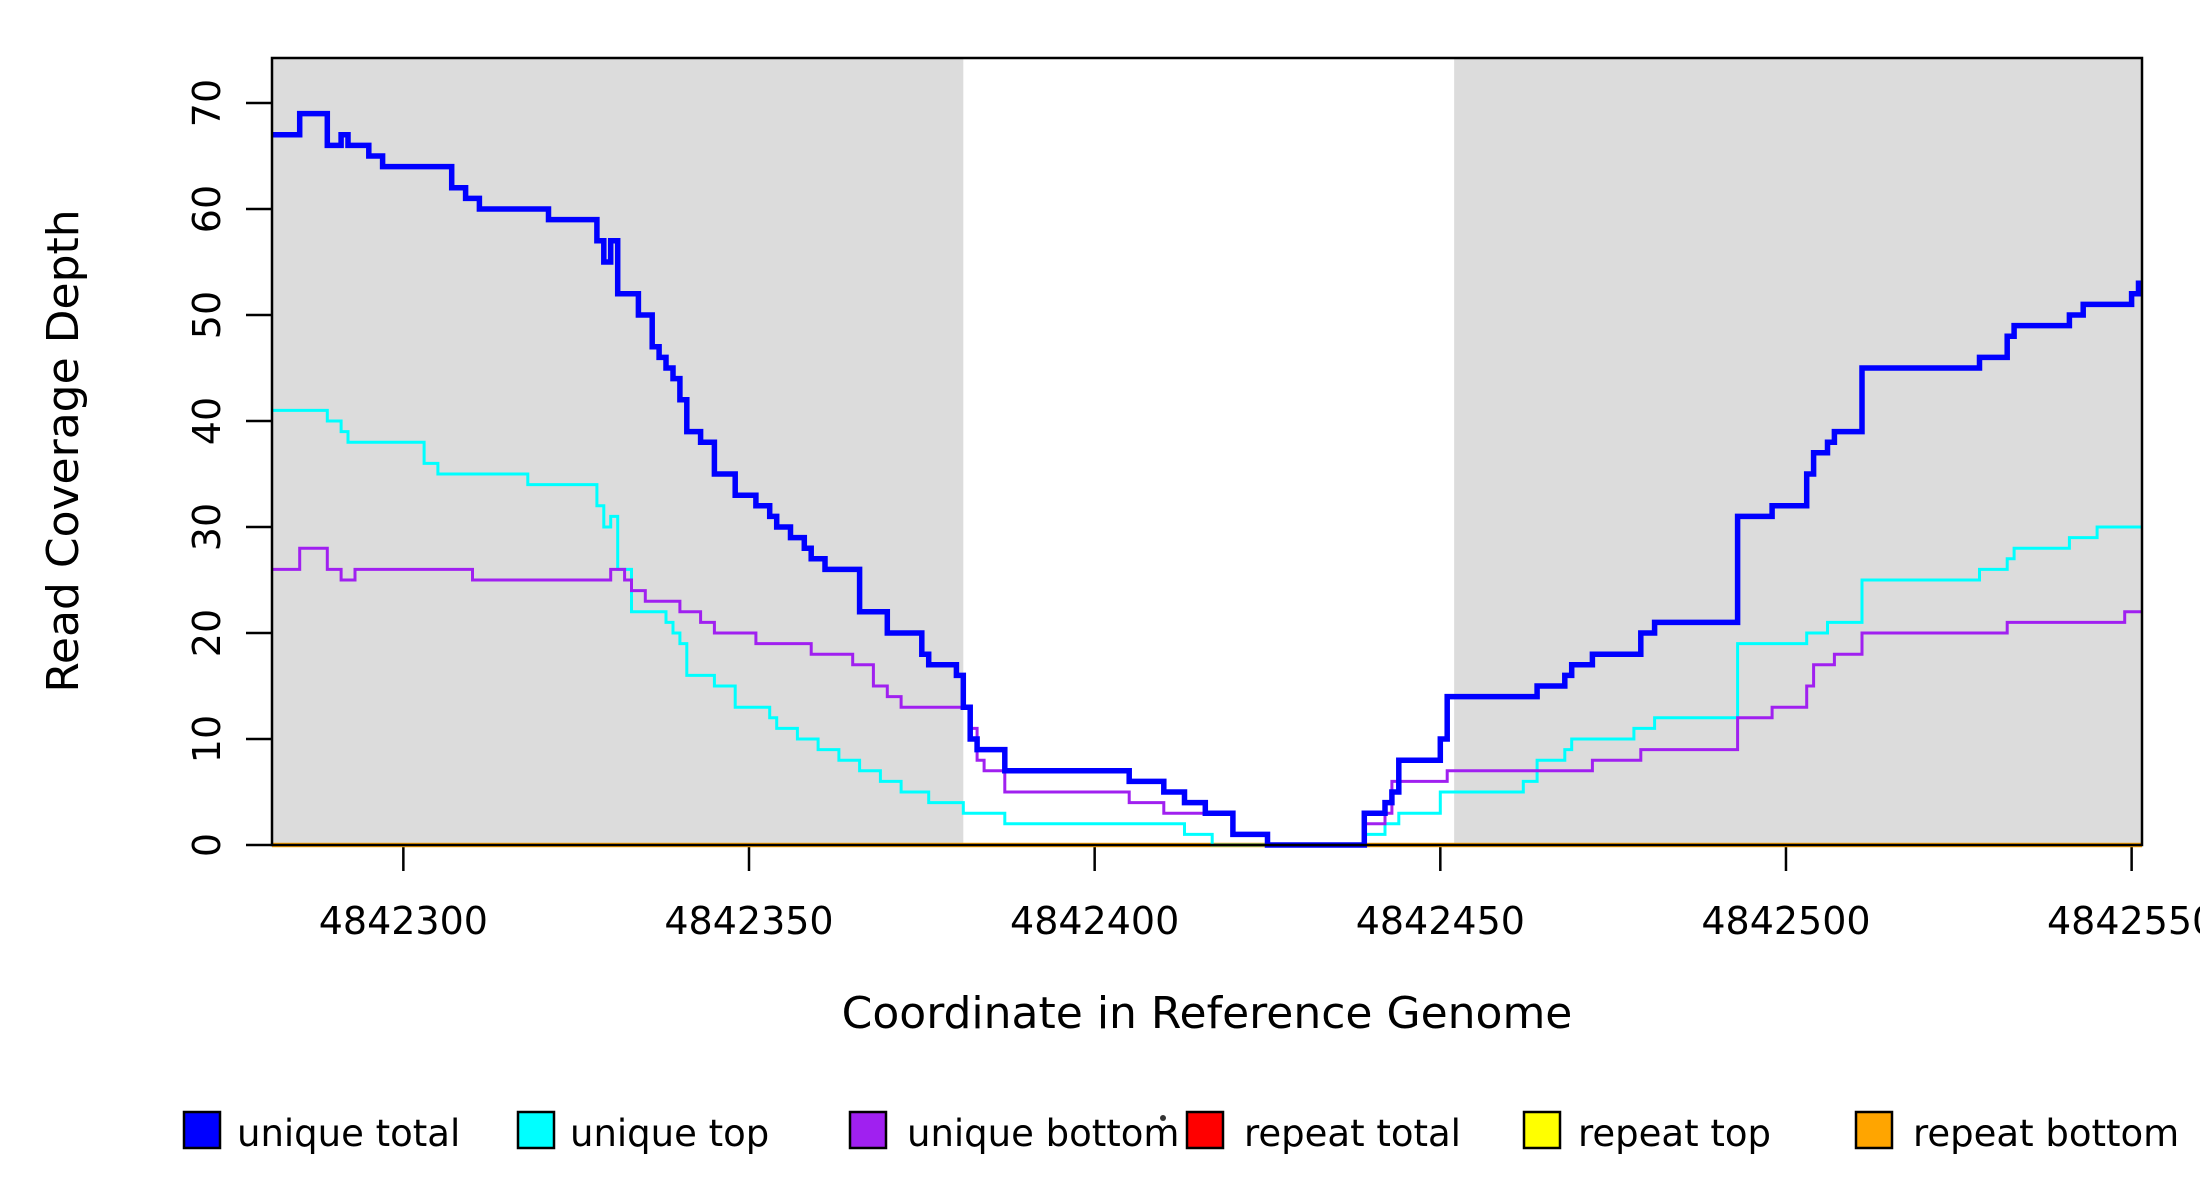 Image resolution: width=2200 pixels, height=1204 pixels. Describe the element at coordinates (1043, 1133) in the screenshot. I see `legend-label: unique bottom` at that location.